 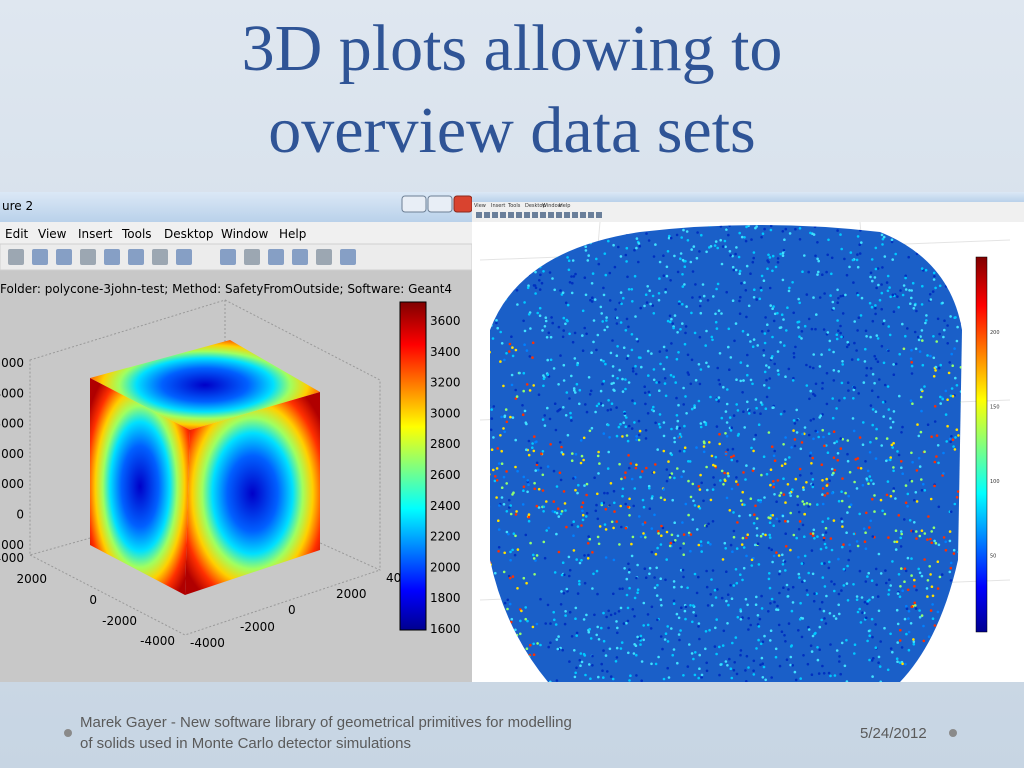 I want to click on z-tick-label: 2000, so click(x=12, y=454).